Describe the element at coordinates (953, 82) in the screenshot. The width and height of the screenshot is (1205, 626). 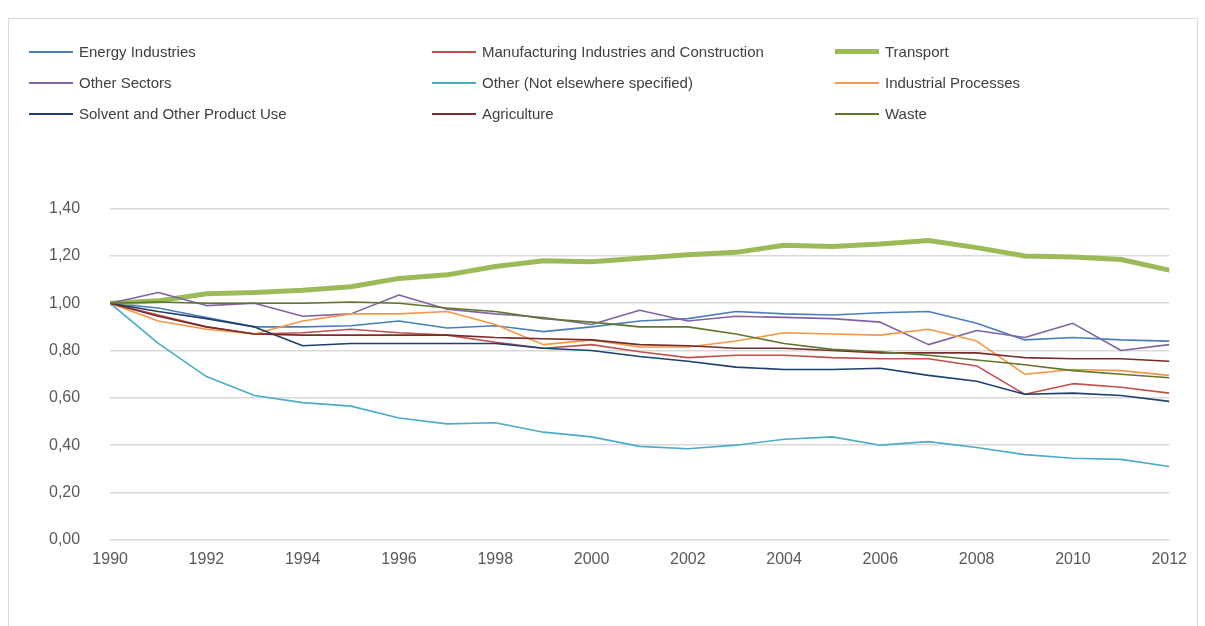
I see `legend-label: Industrial Processes` at that location.